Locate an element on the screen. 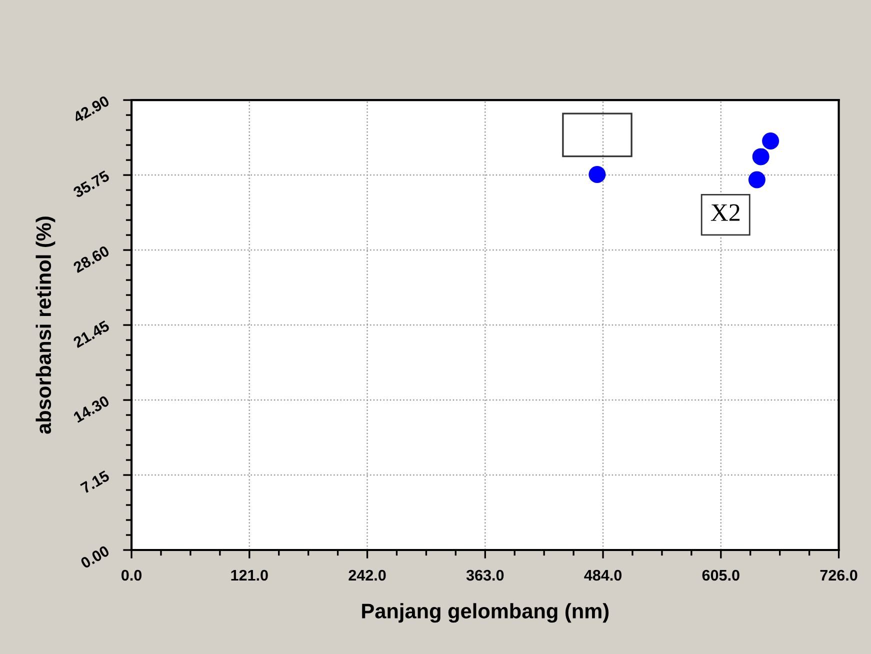  x-tick-label: 363.0 is located at coordinates (485, 575).